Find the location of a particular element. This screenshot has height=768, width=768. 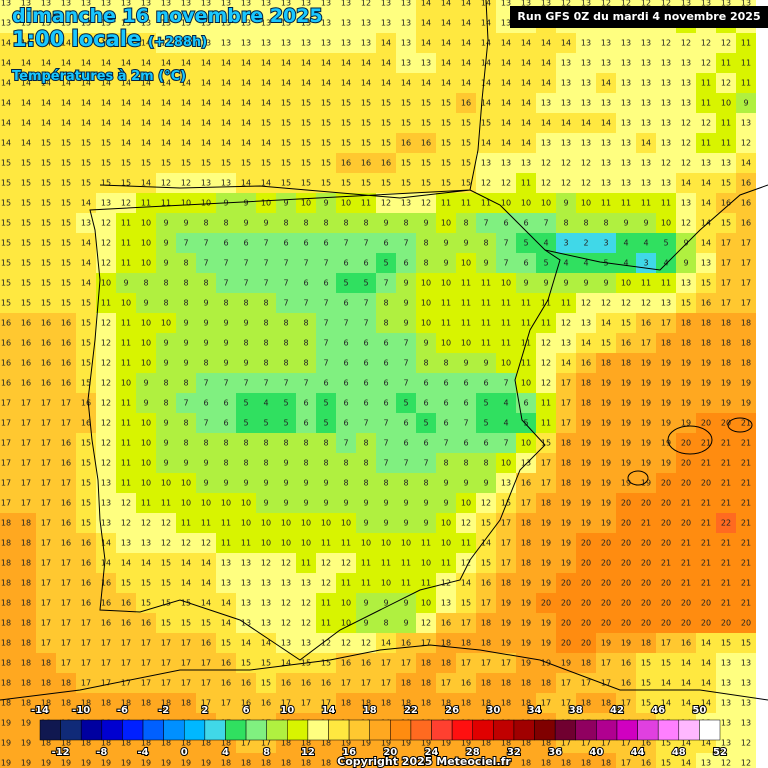

legend-label: -2 is located at coordinates (163, 710).